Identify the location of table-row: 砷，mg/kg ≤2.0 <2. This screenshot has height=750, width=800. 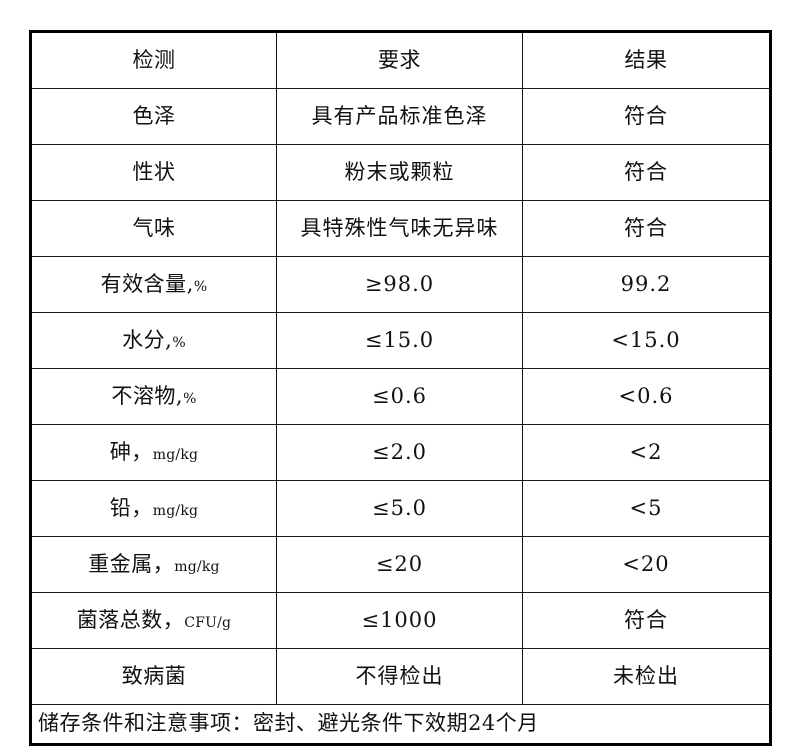
(400, 452).